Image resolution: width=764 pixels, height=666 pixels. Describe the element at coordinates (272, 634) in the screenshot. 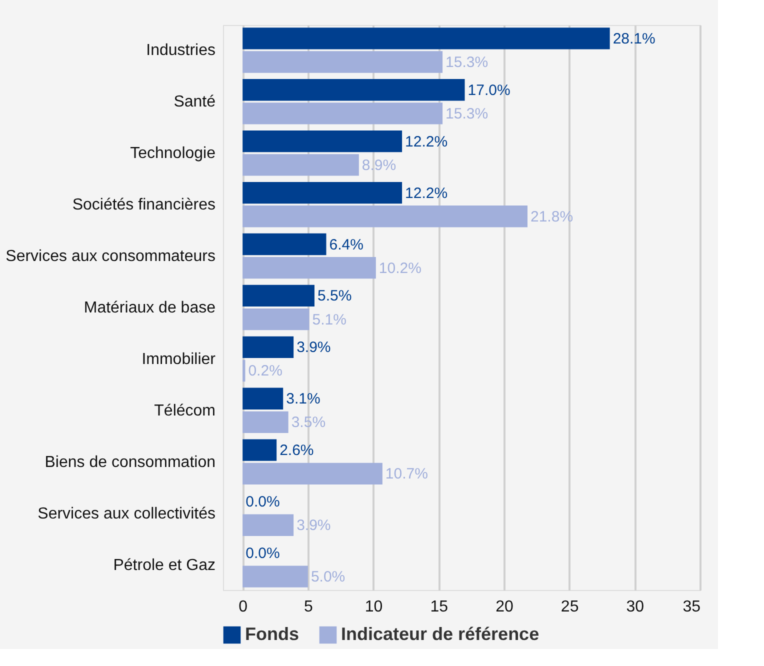

I see `legend-label: Fonds` at that location.